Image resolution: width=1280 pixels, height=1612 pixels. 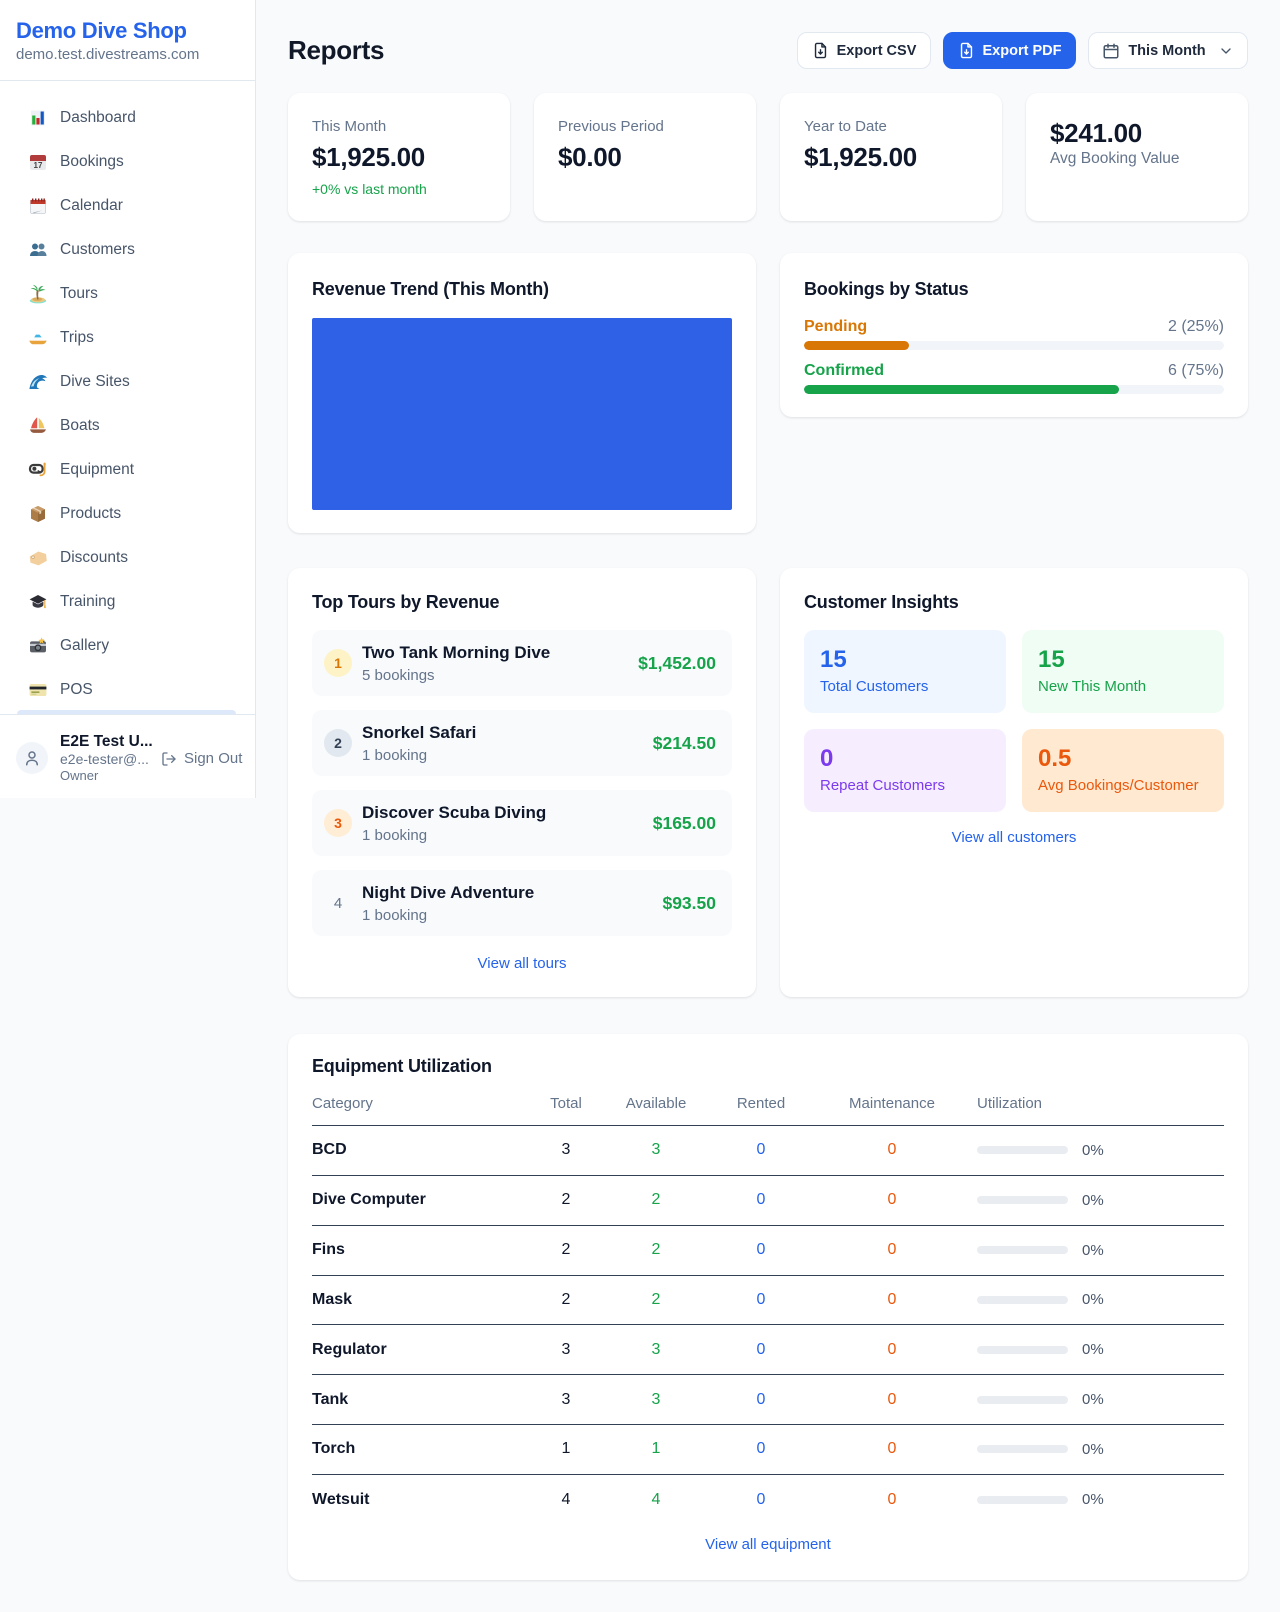 I want to click on svg-text: 17, so click(x=38, y=165).